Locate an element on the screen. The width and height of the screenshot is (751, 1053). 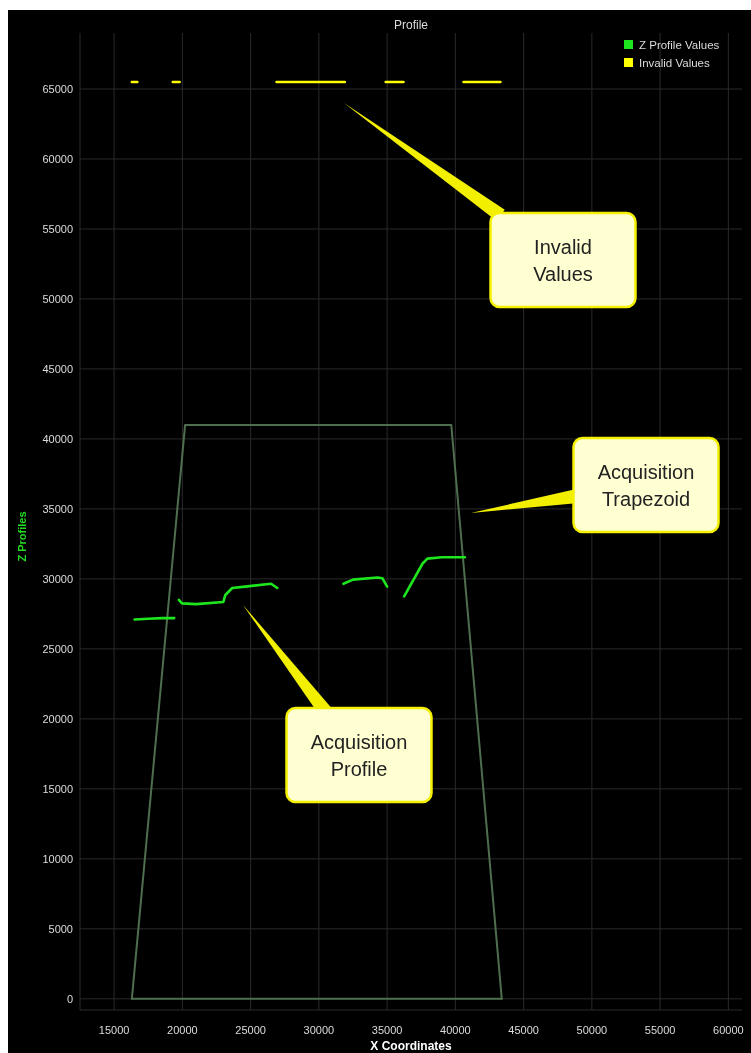
y-tick-label: 60000 is located at coordinates (57, 158).